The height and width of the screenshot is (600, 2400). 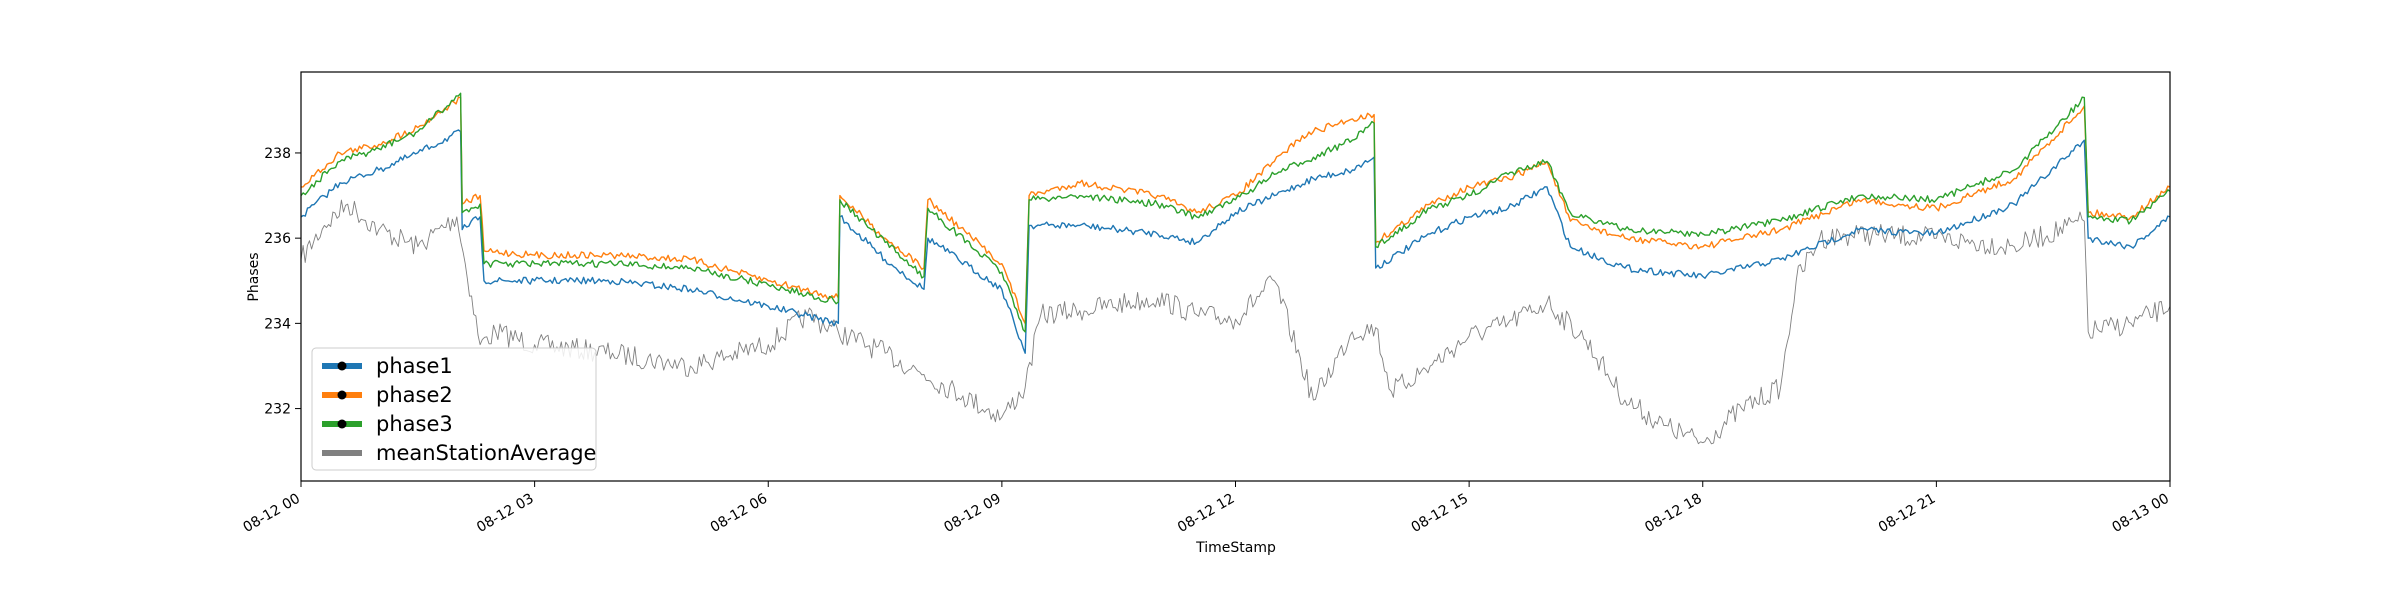 What do you see at coordinates (277, 324) in the screenshot?
I see `y-tick-label: 234` at bounding box center [277, 324].